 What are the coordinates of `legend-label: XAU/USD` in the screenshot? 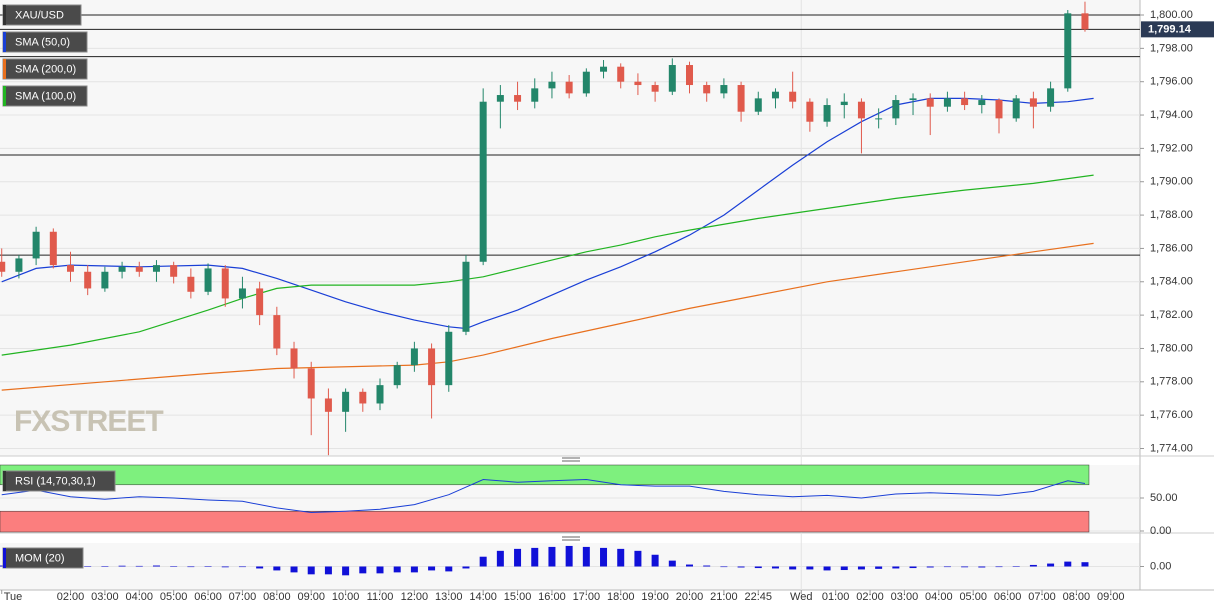 It's located at (39, 15).